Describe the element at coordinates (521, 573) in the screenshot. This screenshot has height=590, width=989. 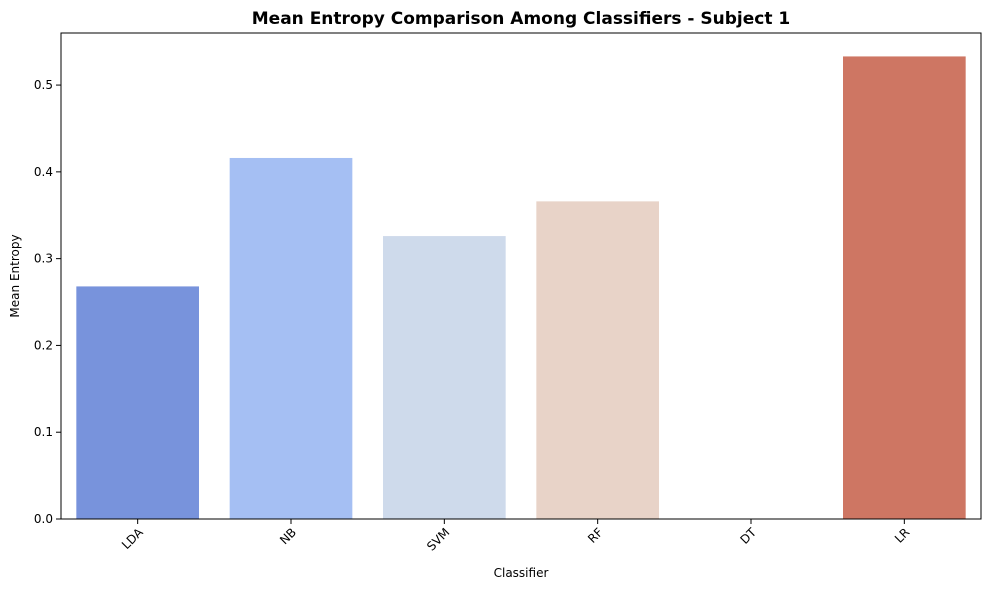
I see `x-axis-label: Classifier` at that location.